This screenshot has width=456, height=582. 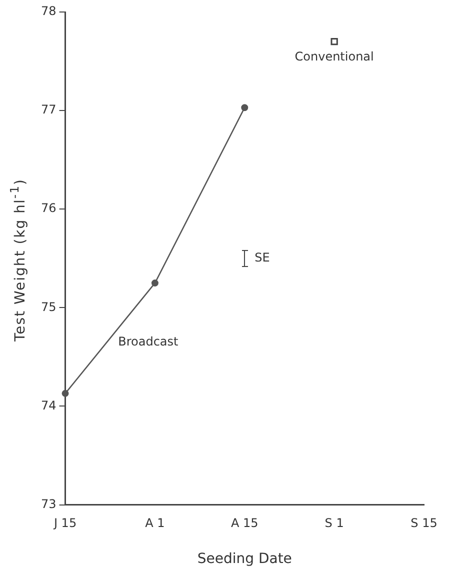 I want to click on y-tick-label: 77, so click(x=48, y=109).